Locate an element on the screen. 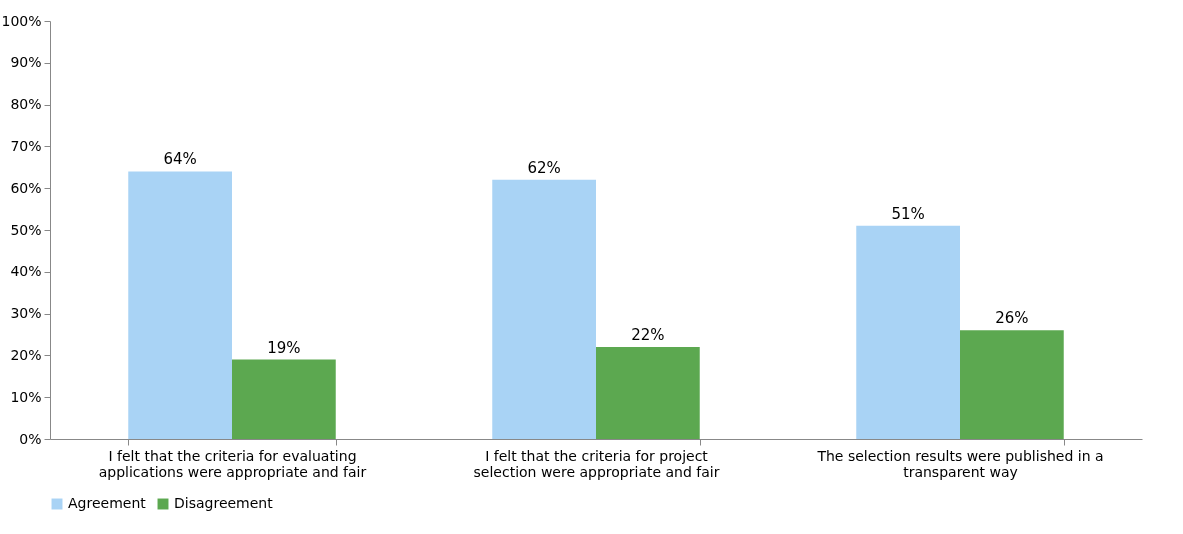 The image size is (1183, 534). y-tick-label: 60% is located at coordinates (26, 187).